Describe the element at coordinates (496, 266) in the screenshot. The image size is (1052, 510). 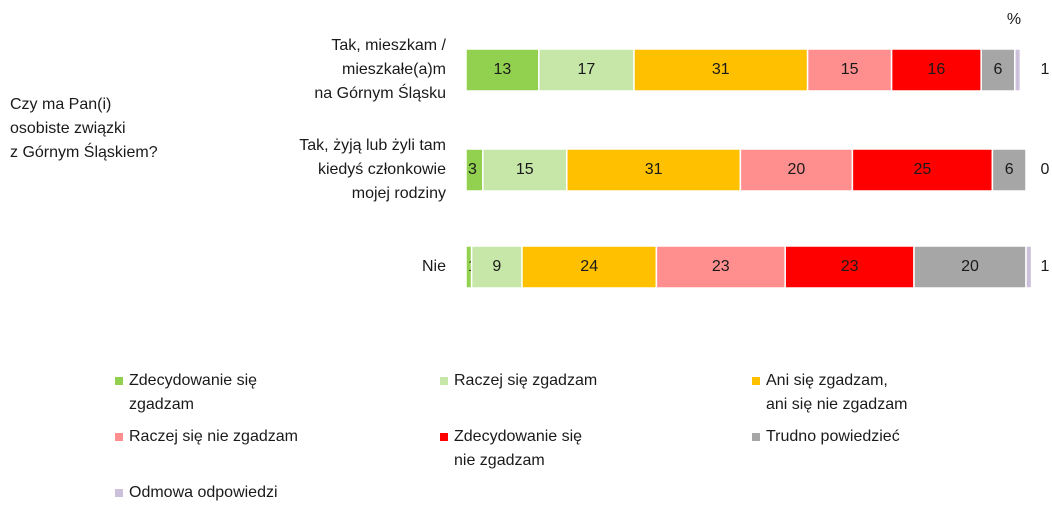
I see `value-label: 9` at that location.